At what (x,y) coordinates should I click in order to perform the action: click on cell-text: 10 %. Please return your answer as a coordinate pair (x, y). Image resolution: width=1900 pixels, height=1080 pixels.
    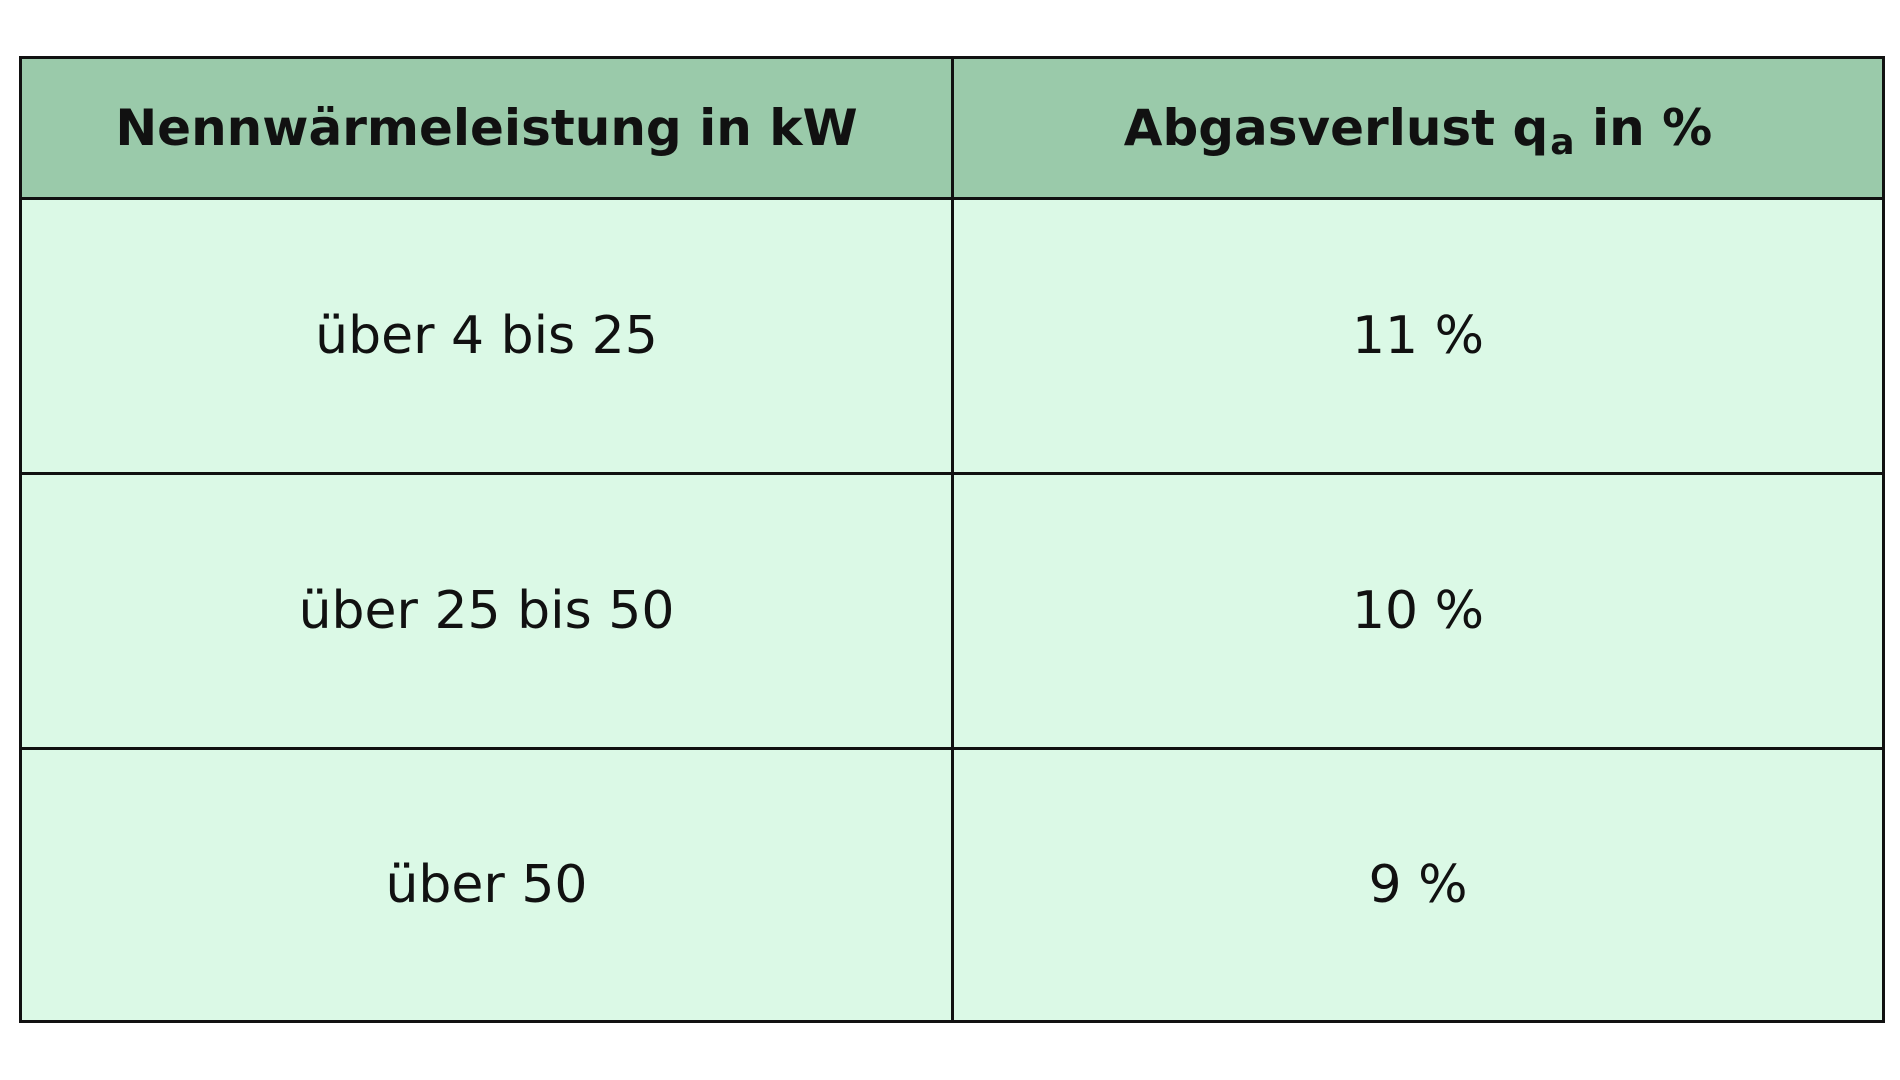
    Looking at the image, I should click on (1418, 611).